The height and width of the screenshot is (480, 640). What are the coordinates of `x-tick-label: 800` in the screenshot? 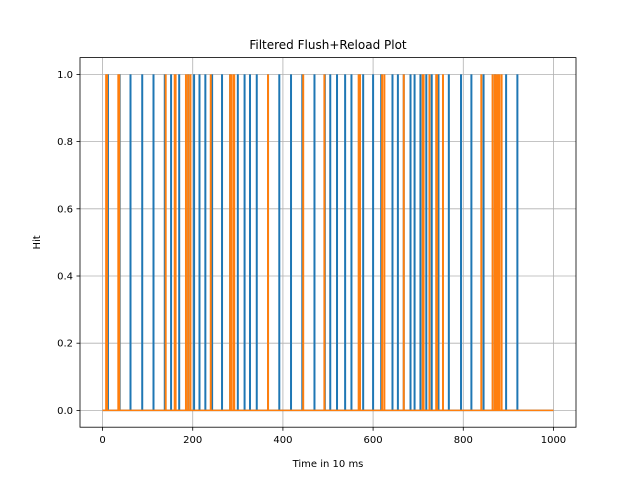 It's located at (463, 440).